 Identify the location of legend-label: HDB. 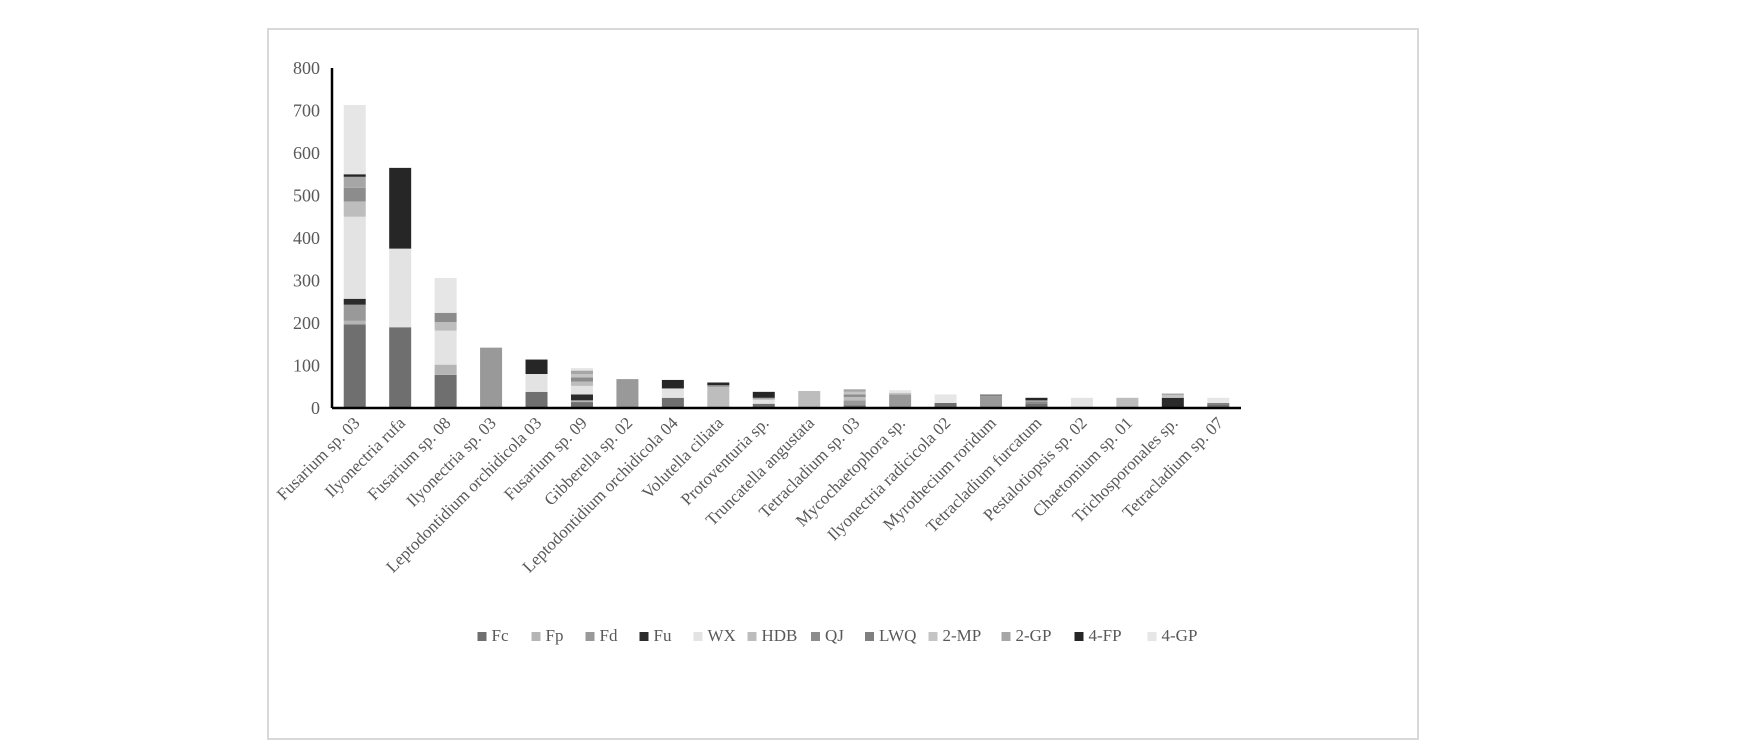
(780, 635).